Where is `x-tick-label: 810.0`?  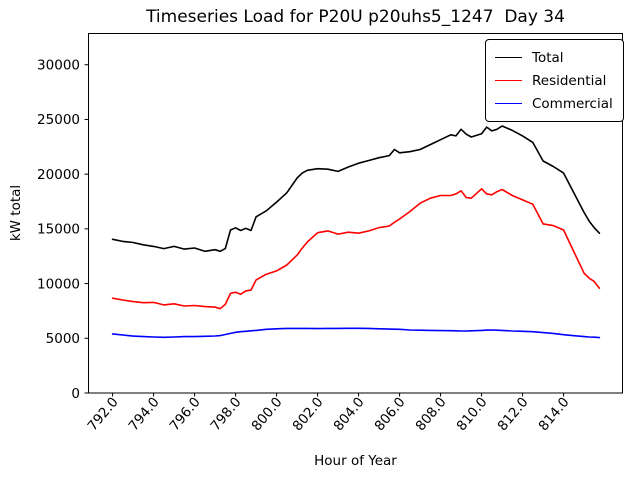
x-tick-label: 810.0 is located at coordinates (472, 414).